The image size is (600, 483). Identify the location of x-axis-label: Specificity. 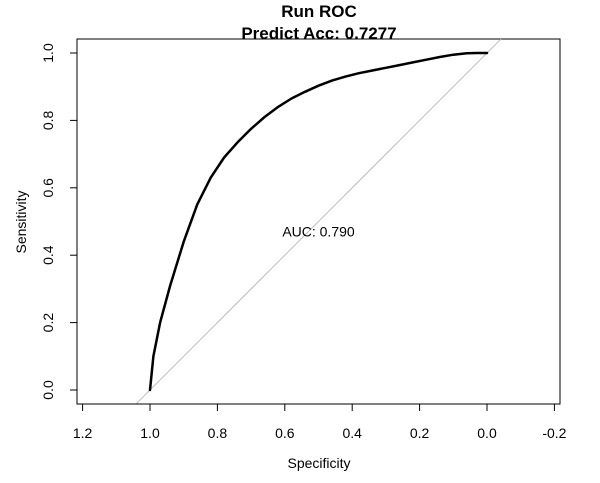
(318, 463).